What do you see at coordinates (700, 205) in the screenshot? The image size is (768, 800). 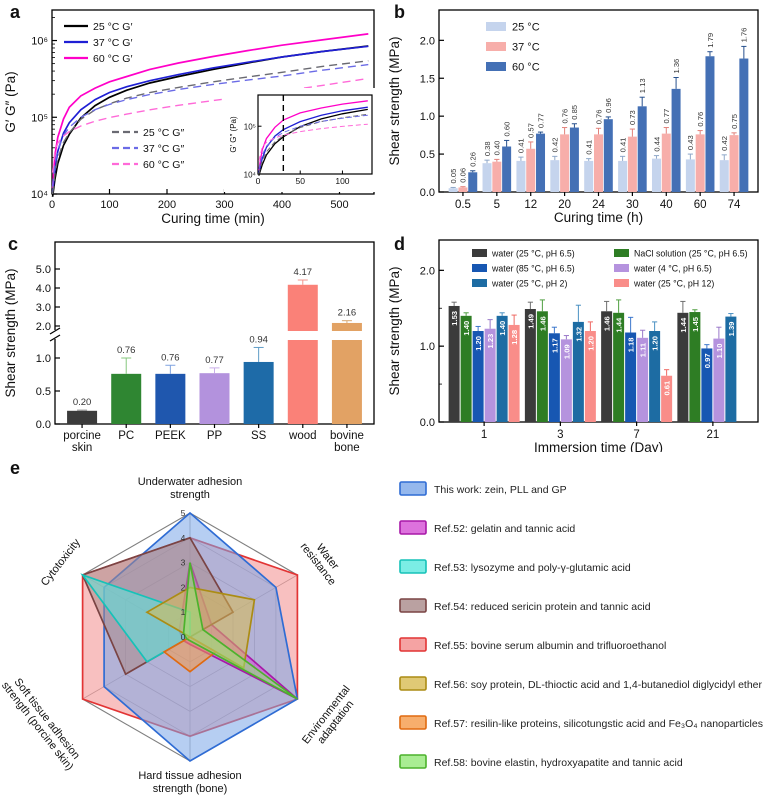 I see `svg-text: 60` at bounding box center [700, 205].